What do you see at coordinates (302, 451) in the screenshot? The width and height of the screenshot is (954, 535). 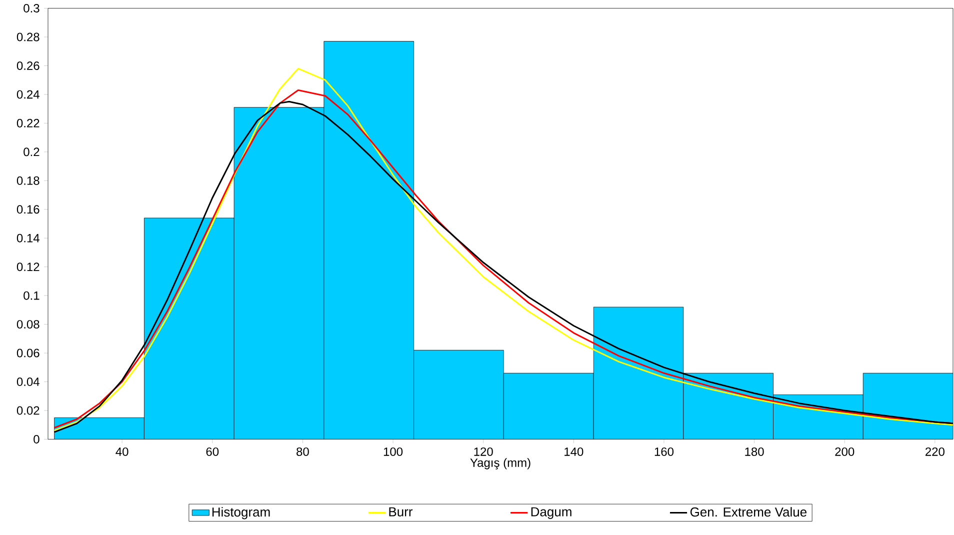 I see `x-tick-label: 80` at bounding box center [302, 451].